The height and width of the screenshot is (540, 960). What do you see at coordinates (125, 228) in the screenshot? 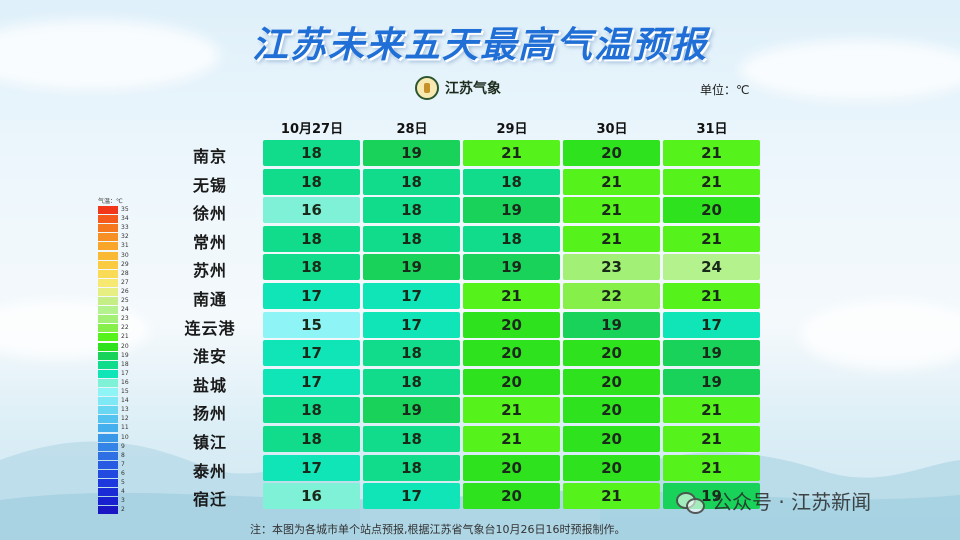
I see `legend-value: 33` at bounding box center [125, 228].